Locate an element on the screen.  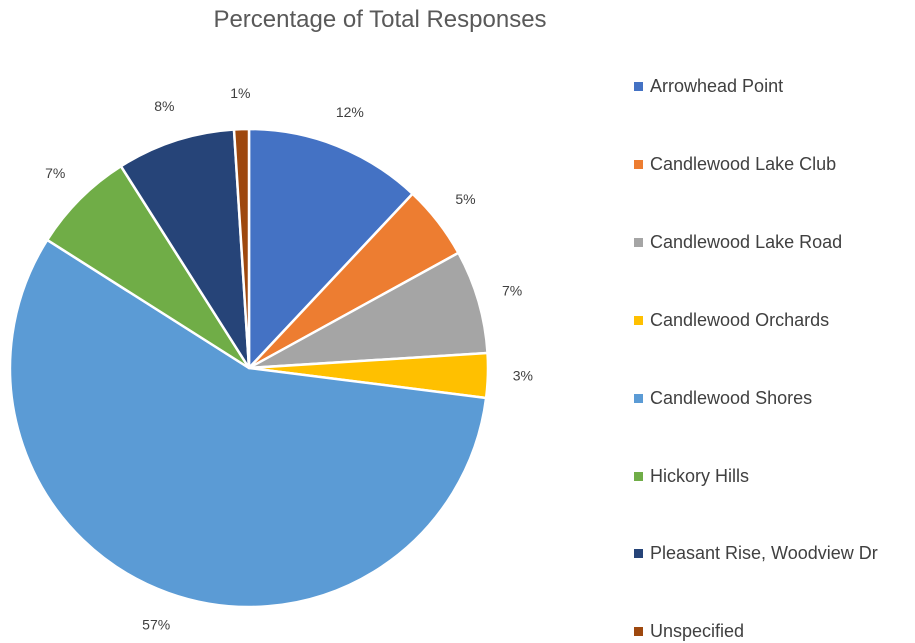
legend-label: Arrowhead Point is located at coordinates (717, 86).